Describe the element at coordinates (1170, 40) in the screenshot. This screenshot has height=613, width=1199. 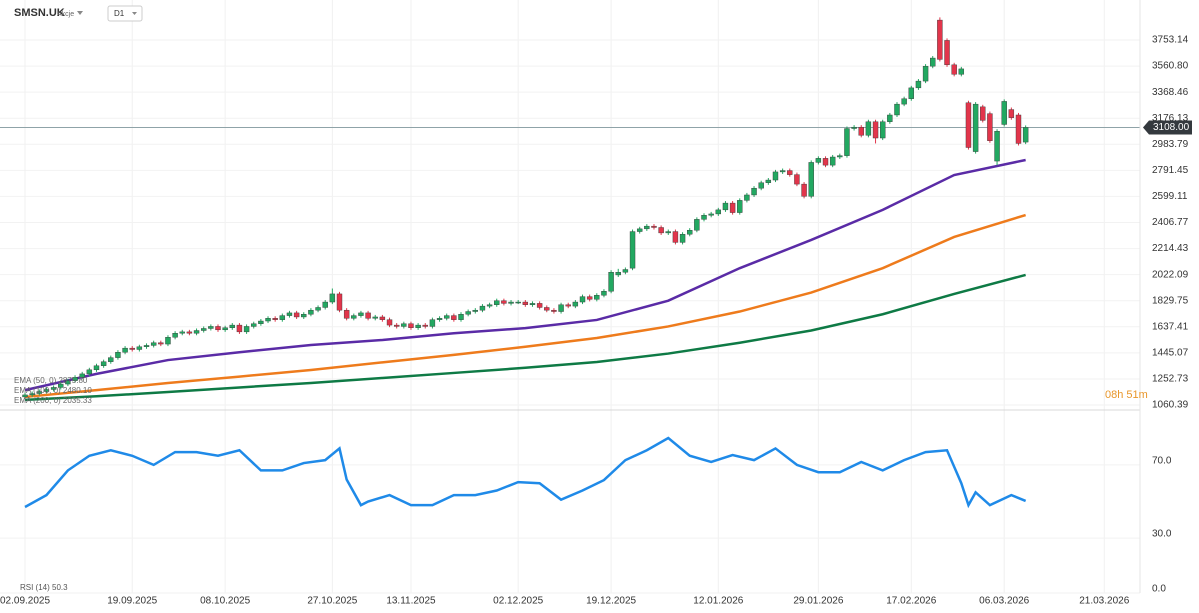
I see `y-tick-label: 3753.14` at that location.